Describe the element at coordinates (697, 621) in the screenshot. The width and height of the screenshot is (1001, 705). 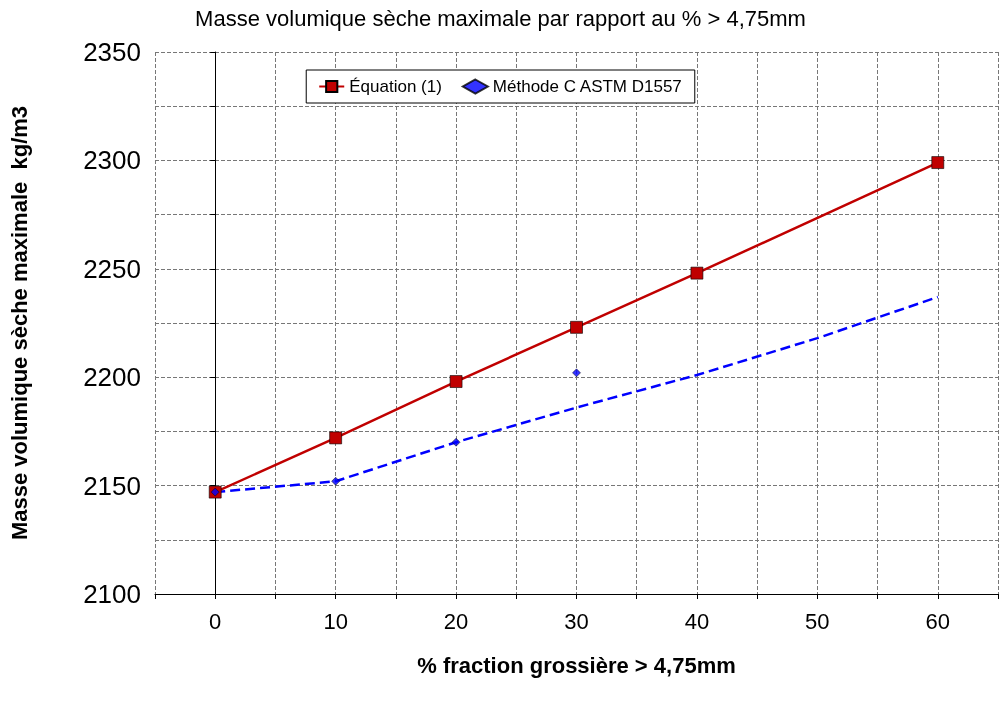
I see `x-tick-label: 40` at that location.